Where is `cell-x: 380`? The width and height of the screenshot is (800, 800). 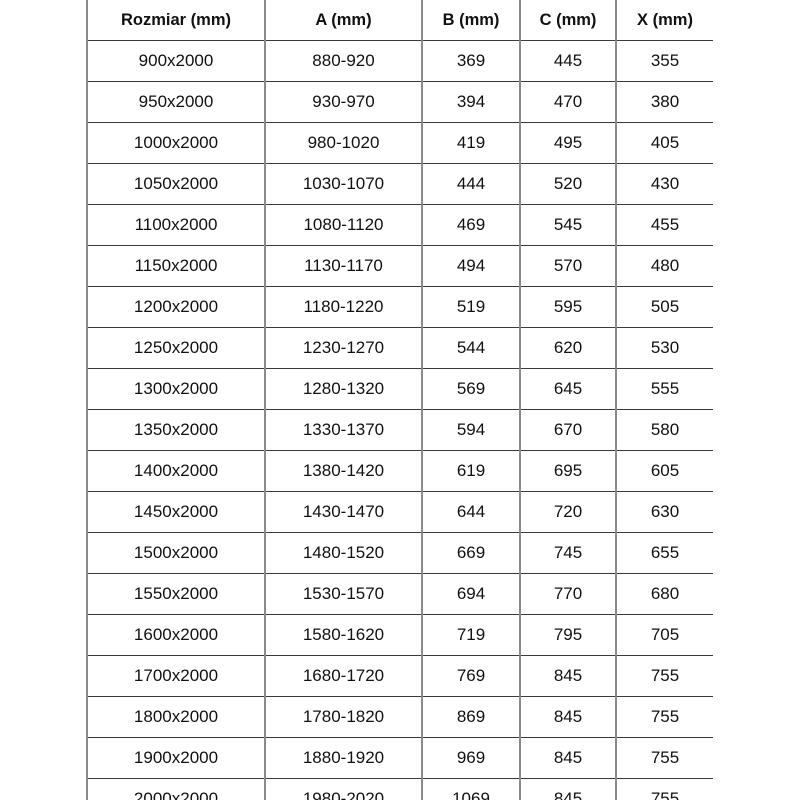
cell-x: 380 is located at coordinates (664, 102).